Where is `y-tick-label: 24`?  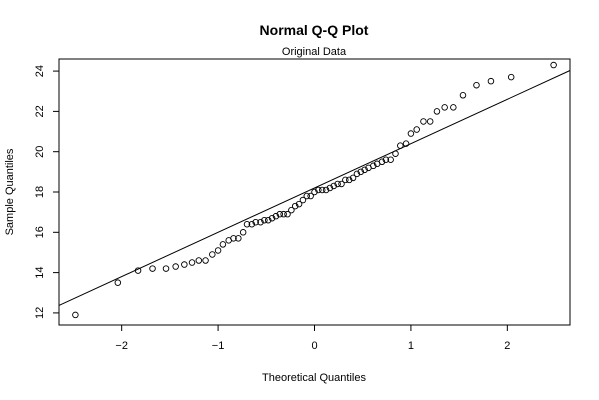
y-tick-label: 24 is located at coordinates (40, 71).